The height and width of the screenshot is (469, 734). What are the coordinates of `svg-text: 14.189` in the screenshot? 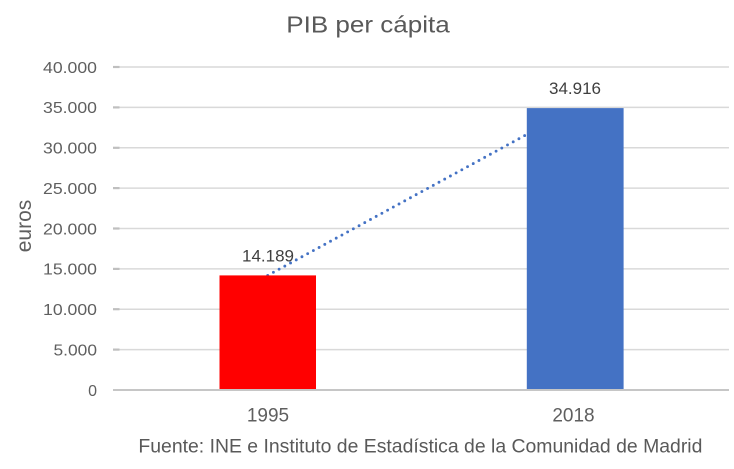 It's located at (268, 255).